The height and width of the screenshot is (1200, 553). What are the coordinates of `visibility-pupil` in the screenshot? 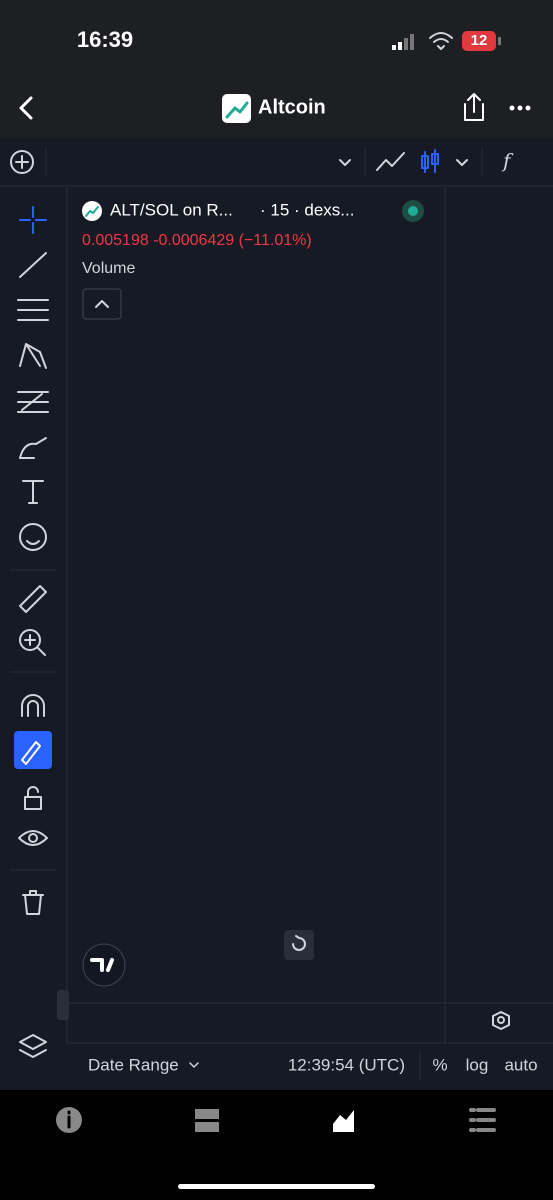 It's located at (33, 838).